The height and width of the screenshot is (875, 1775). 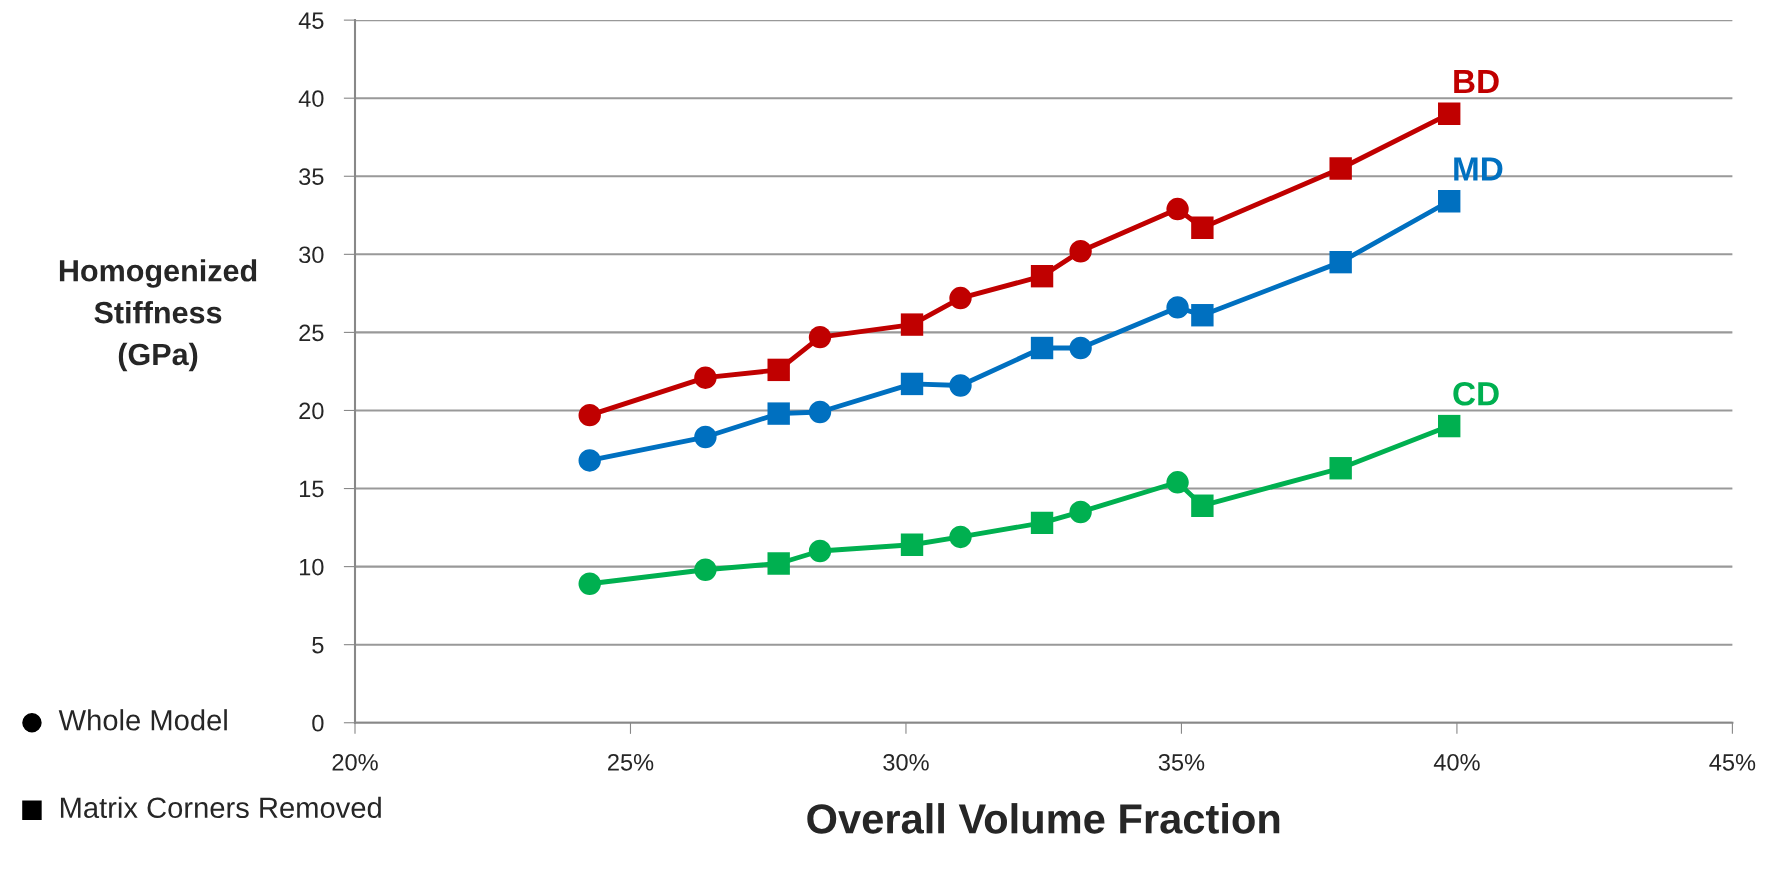 What do you see at coordinates (311, 255) in the screenshot?
I see `y-tick-label: 30` at bounding box center [311, 255].